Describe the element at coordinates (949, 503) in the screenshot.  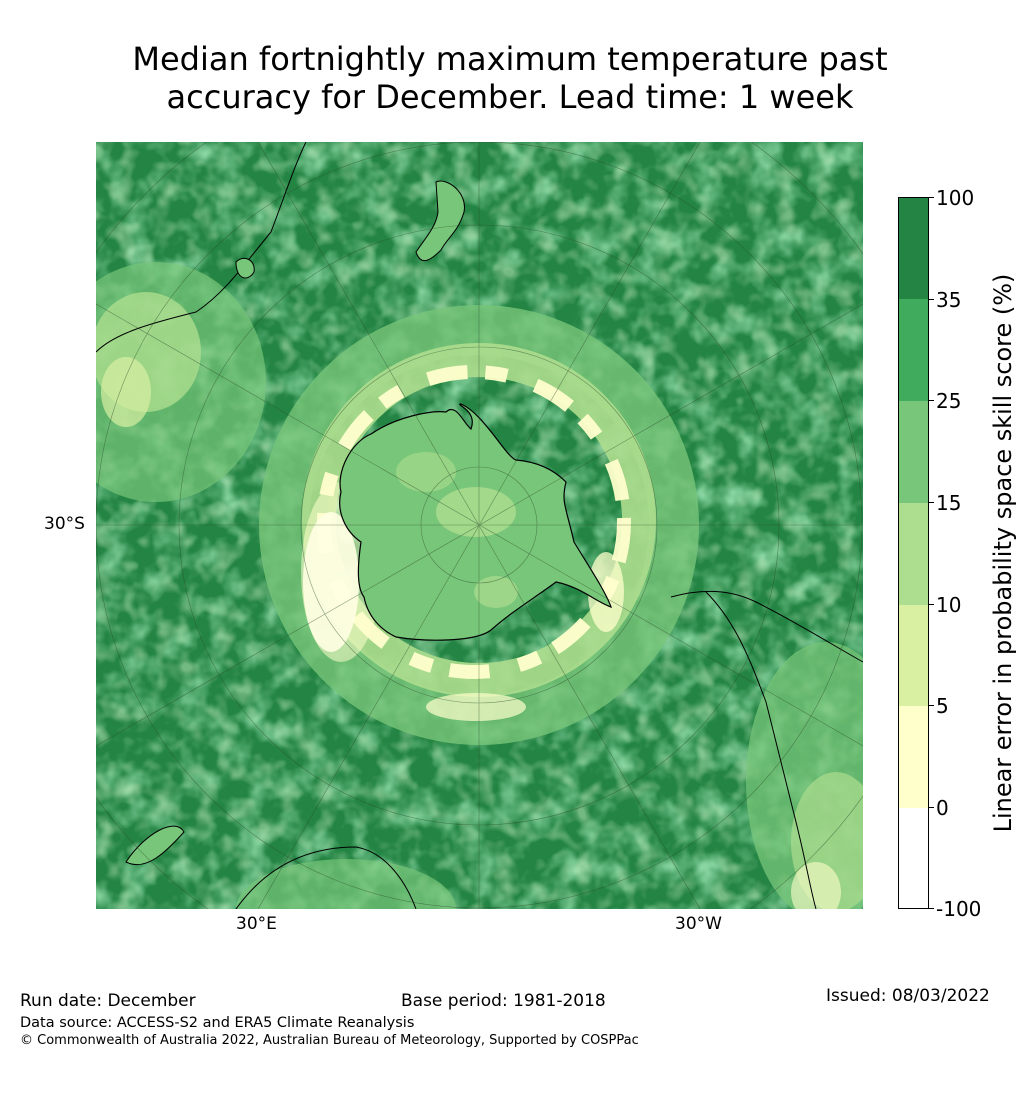
I see `colorbar-label-15: 15` at that location.